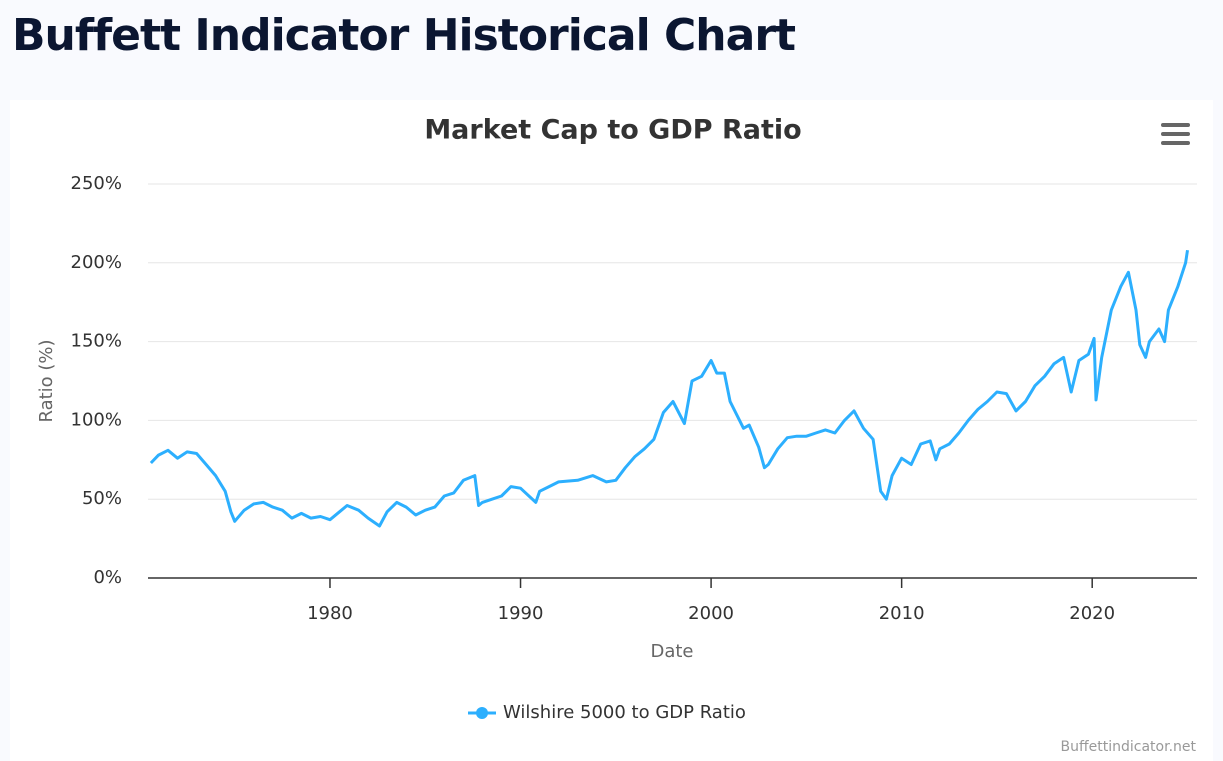  Describe the element at coordinates (96, 262) in the screenshot. I see `y-tick-label: 200%` at that location.